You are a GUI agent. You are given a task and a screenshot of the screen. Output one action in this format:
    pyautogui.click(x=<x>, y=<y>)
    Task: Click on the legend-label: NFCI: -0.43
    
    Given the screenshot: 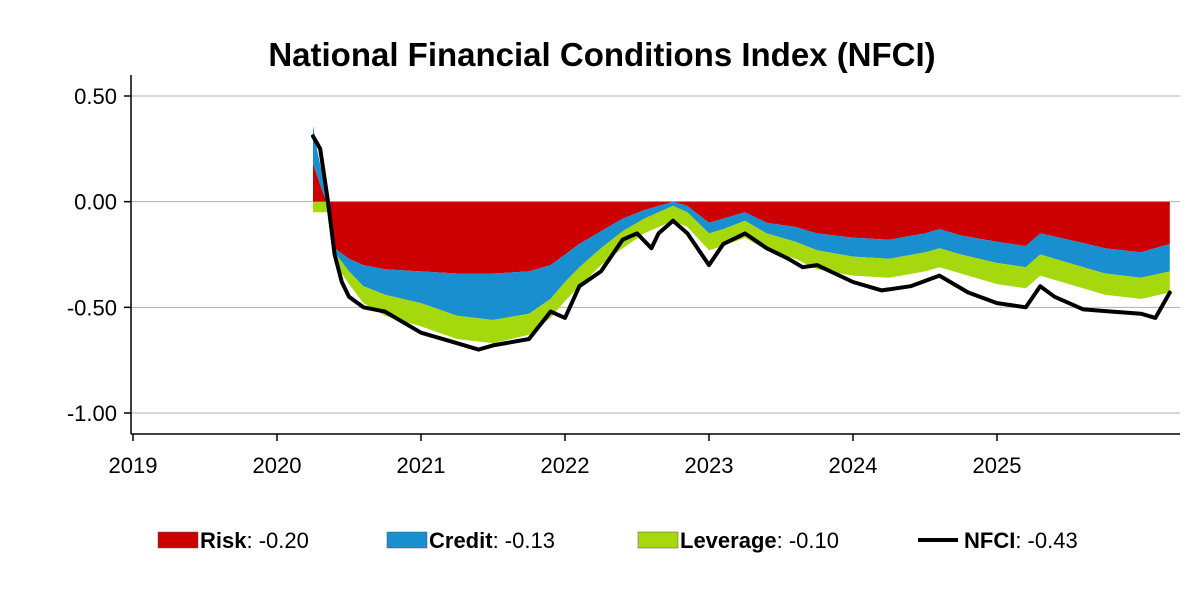 What is the action you would take?
    pyautogui.click(x=1021, y=540)
    